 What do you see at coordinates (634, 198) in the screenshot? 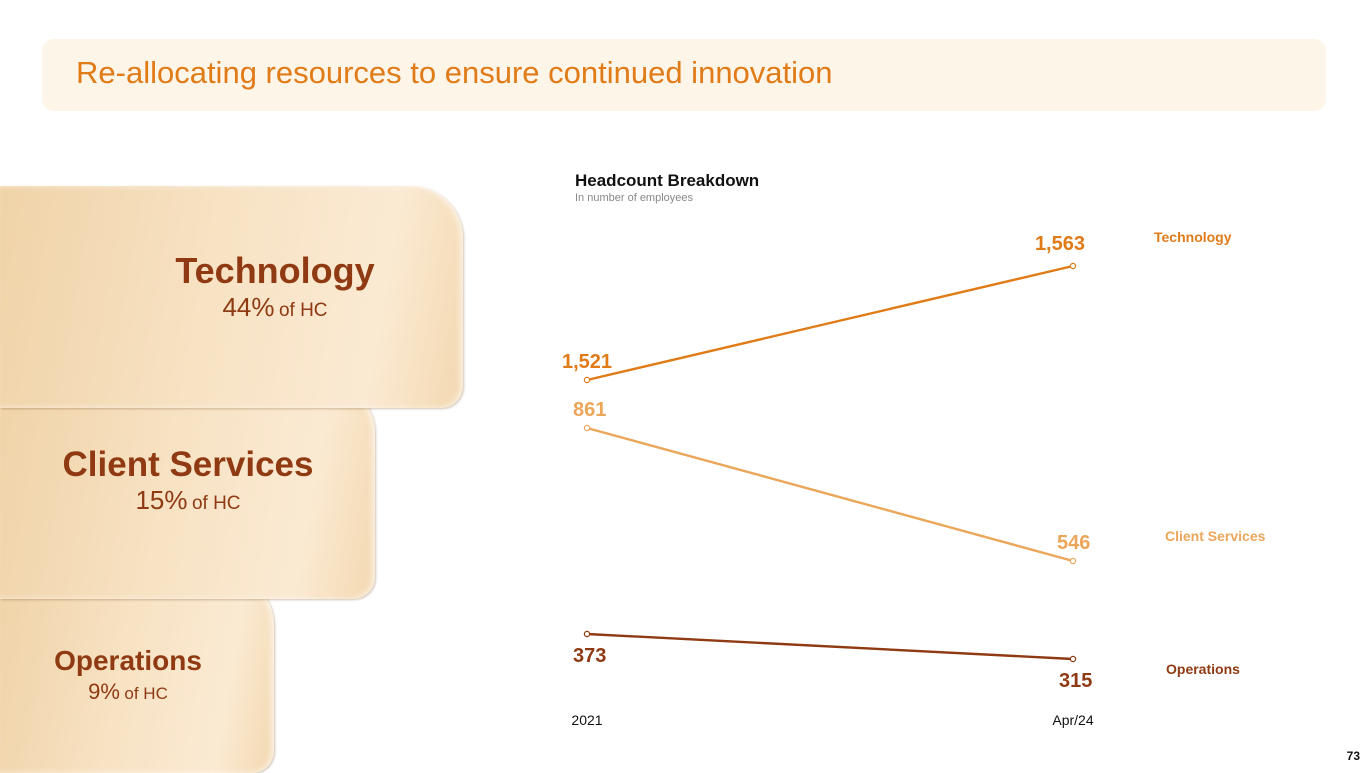
I see `chart-subtitle: In number of employees` at bounding box center [634, 198].